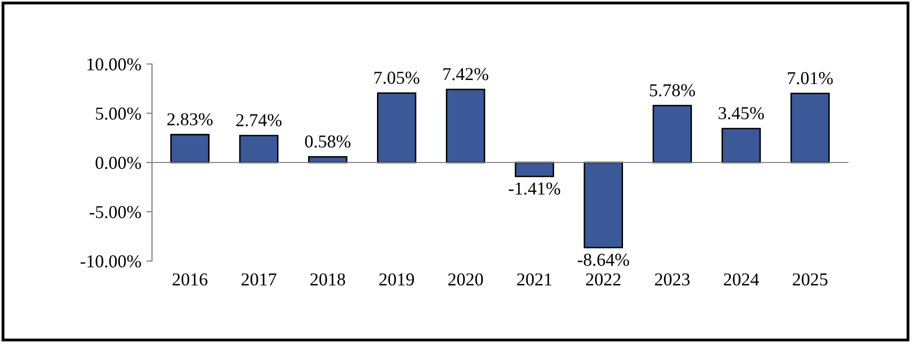 The height and width of the screenshot is (364, 912). What do you see at coordinates (397, 78) in the screenshot?
I see `data-label: 7.05%` at bounding box center [397, 78].